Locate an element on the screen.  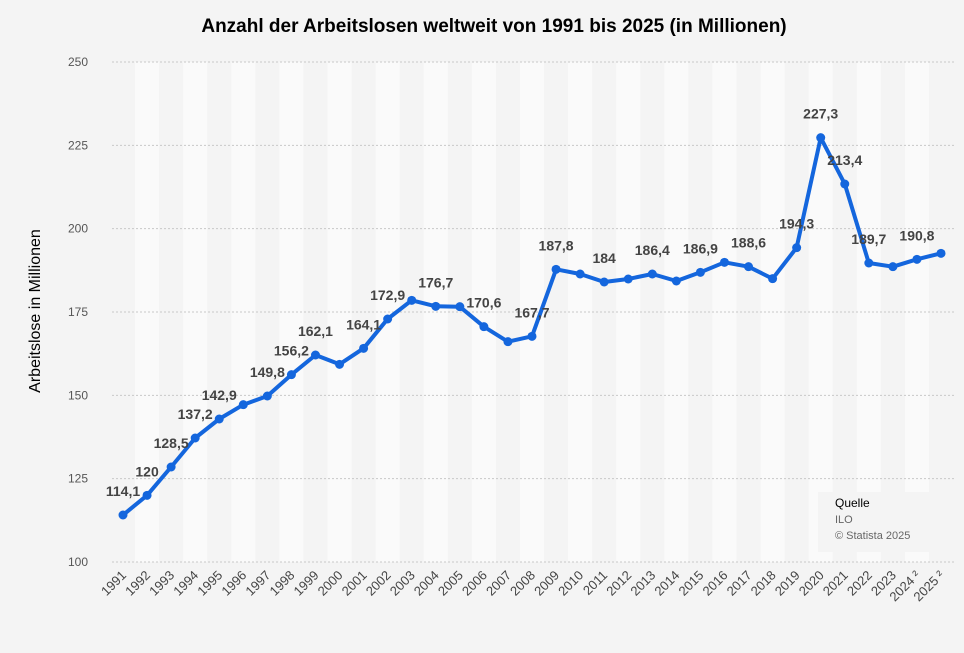
data-label: 114,1 is located at coordinates (123, 491).